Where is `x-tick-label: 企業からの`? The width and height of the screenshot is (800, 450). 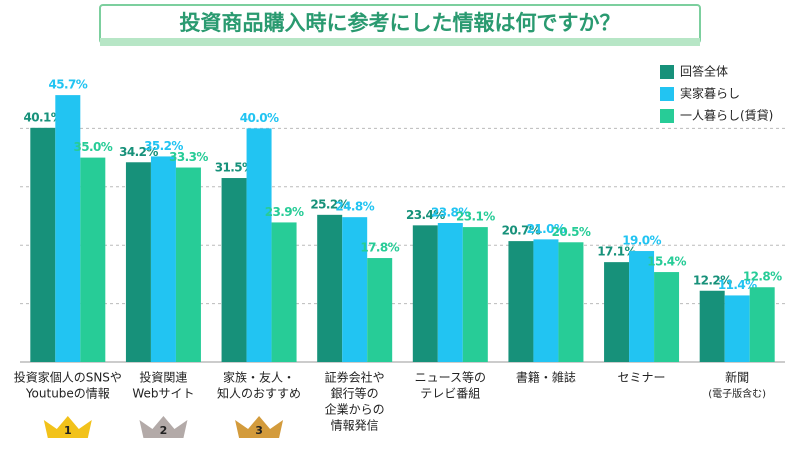 x-tick-label: 企業からの is located at coordinates (355, 409).